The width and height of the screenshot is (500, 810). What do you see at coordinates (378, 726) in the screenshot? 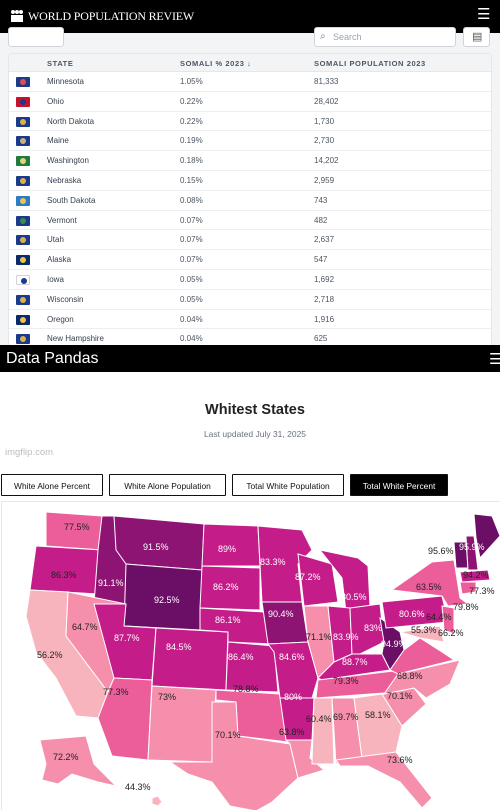
I see `state-georgia` at bounding box center [378, 726].